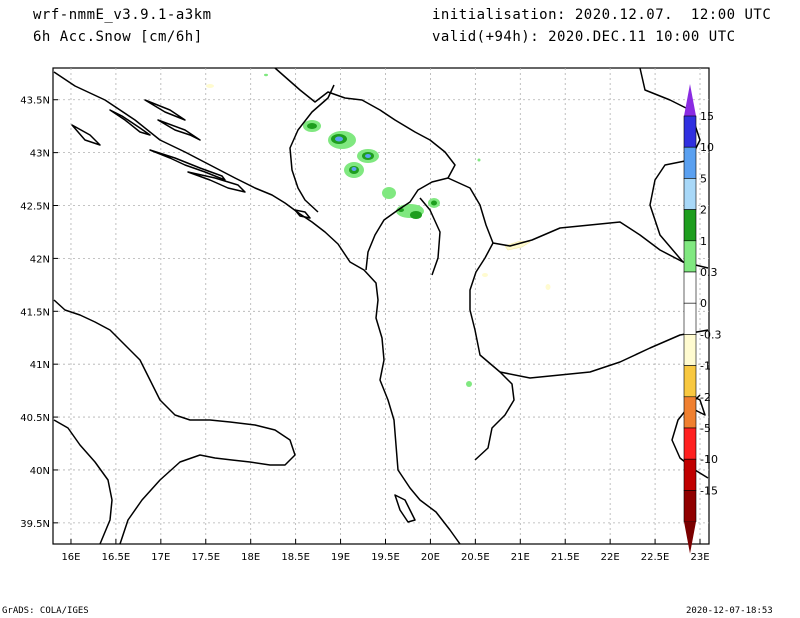 This screenshot has height=618, width=800. What do you see at coordinates (690, 100) in the screenshot?
I see `colorbar-top-arrow` at bounding box center [690, 100].